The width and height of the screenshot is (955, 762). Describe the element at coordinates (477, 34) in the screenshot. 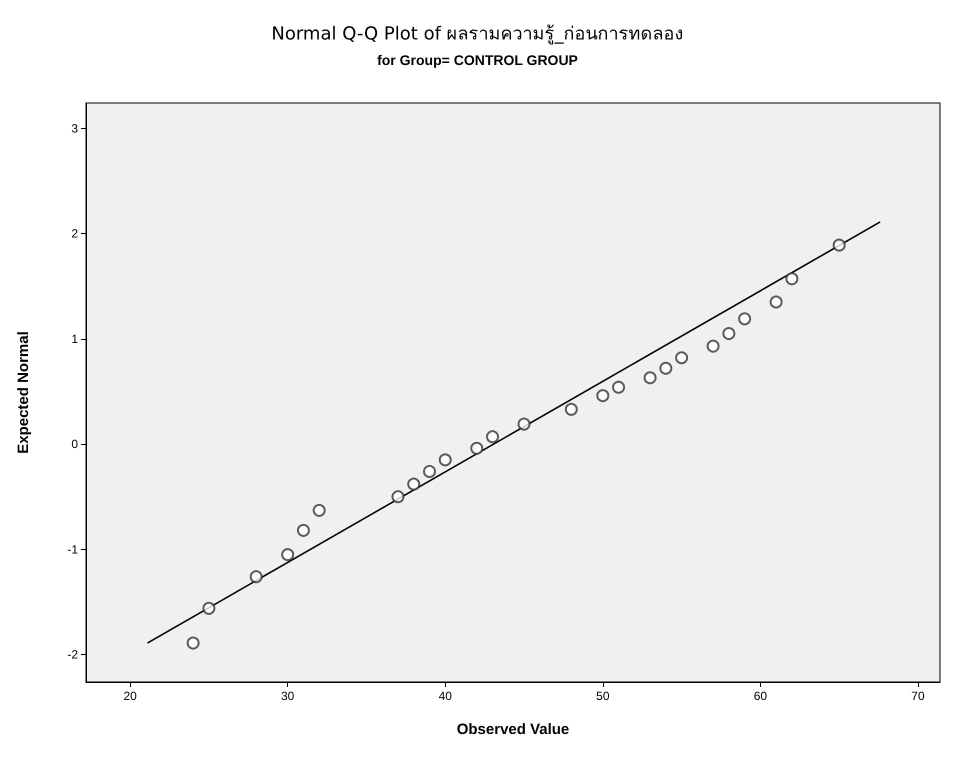

I see `chart-title: Normal Q-Q Plot of ผลรามความรู้_ก่อนการทดลอง` at that location.